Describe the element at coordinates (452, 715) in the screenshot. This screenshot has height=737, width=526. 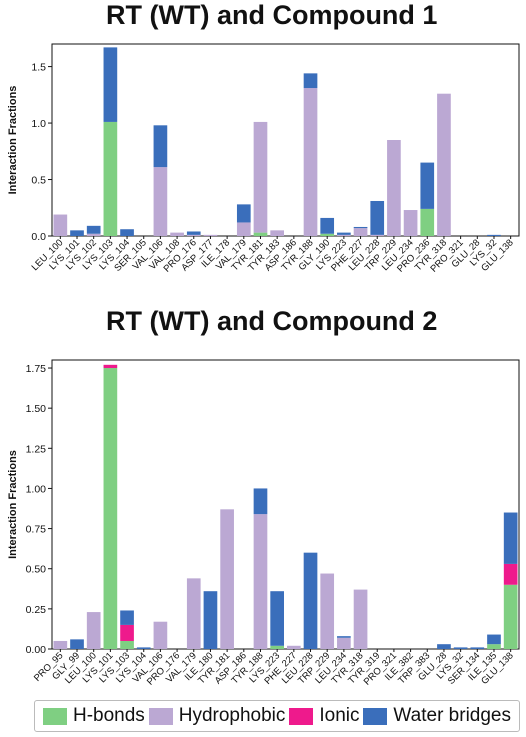
I see `legend-label-water-bridges: Water bridges` at that location.